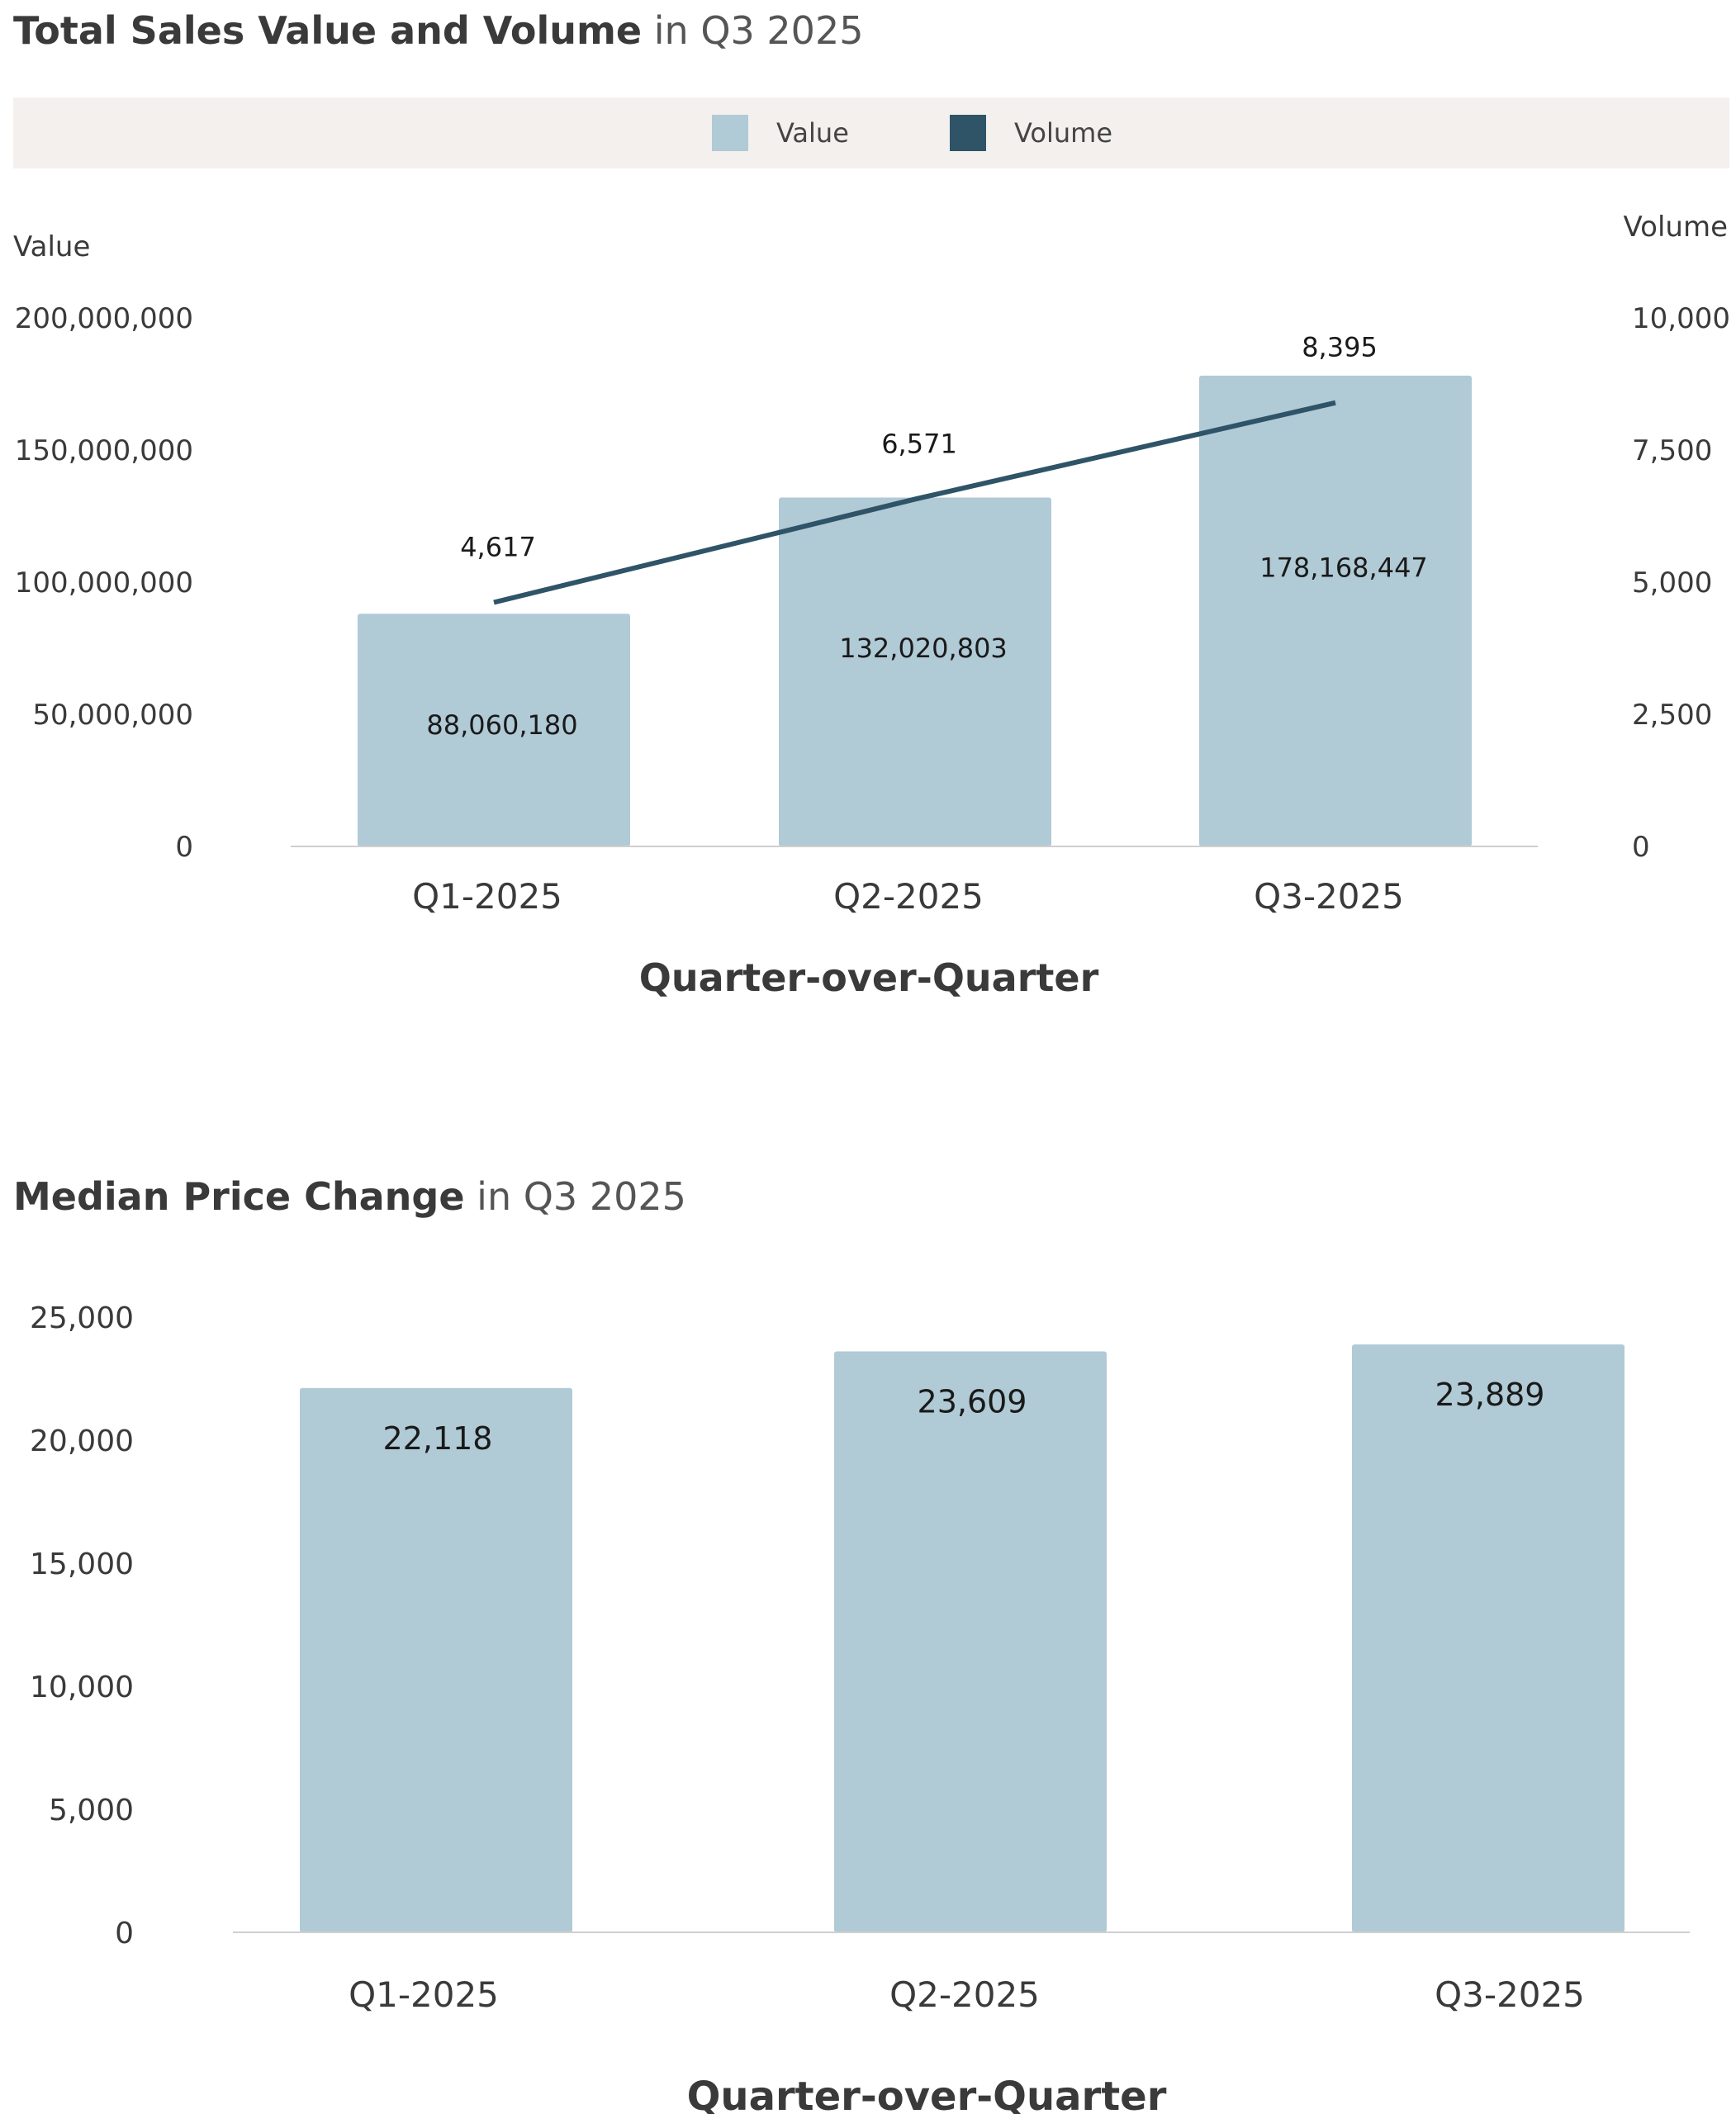 The width and height of the screenshot is (1736, 2114). I want to click on median-price-bar-label: 22,118, so click(438, 1438).